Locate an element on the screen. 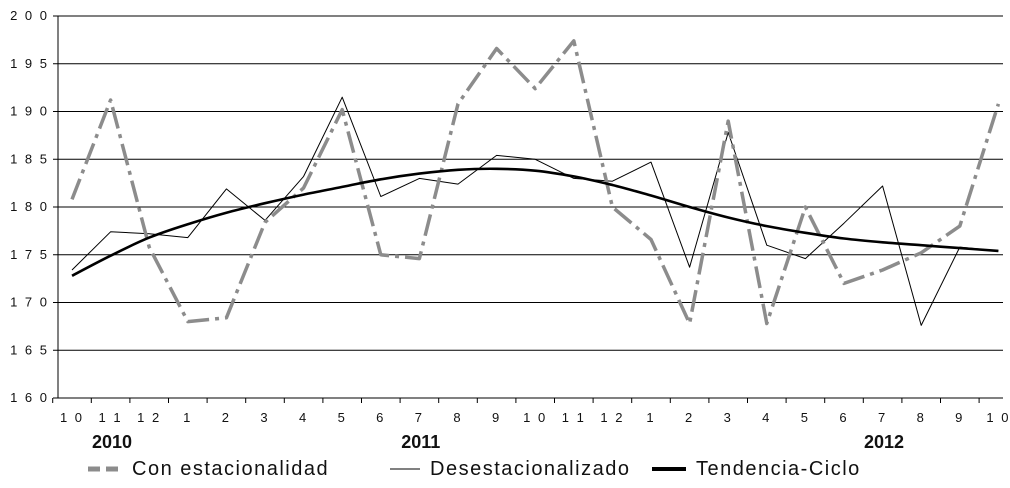 This screenshot has height=488, width=1010. year-label: 2010 is located at coordinates (112, 442).